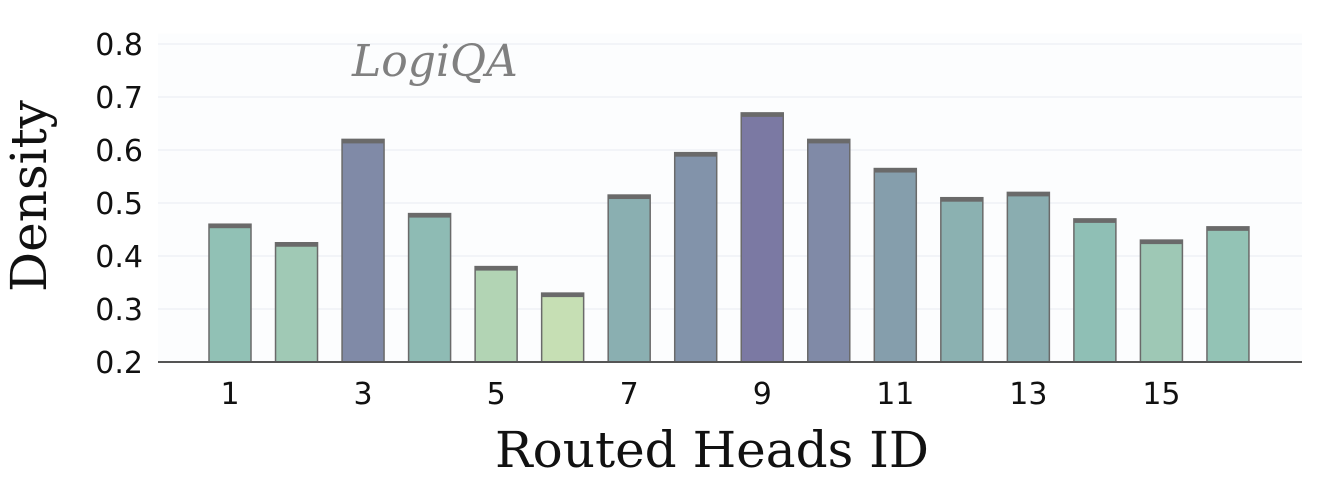  Describe the element at coordinates (1161, 394) in the screenshot. I see `x-tick-label: 15` at that location.